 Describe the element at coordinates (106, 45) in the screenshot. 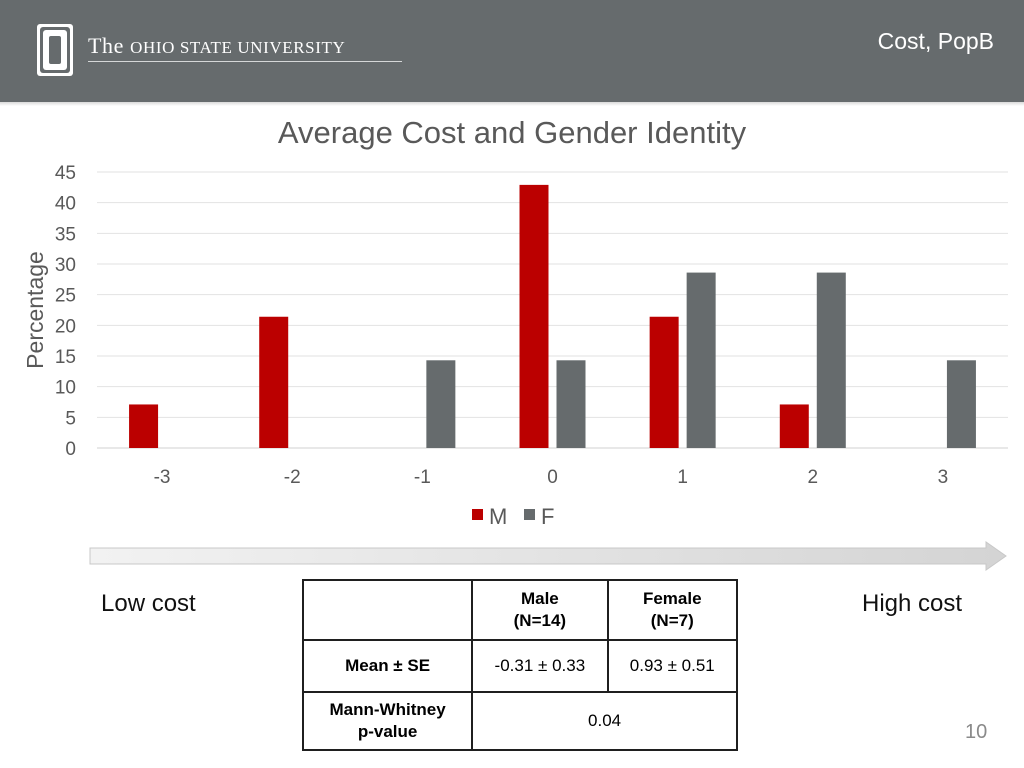

I see `university-name-the: The` at that location.